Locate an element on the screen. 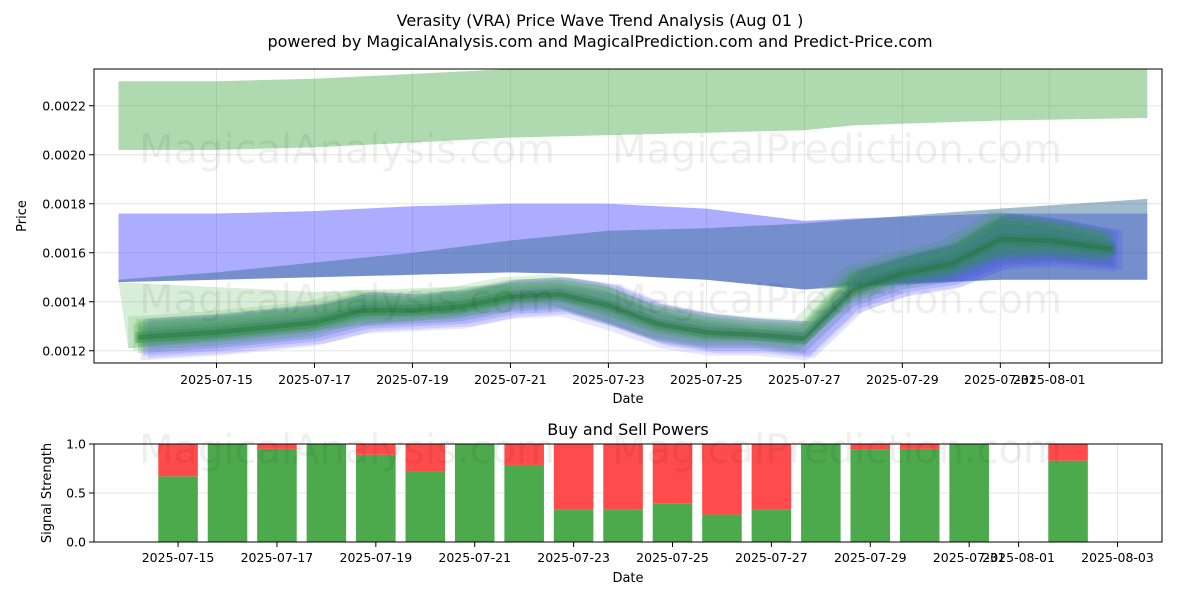 The height and width of the screenshot is (600, 1200). price-x-label: Date is located at coordinates (627, 399).